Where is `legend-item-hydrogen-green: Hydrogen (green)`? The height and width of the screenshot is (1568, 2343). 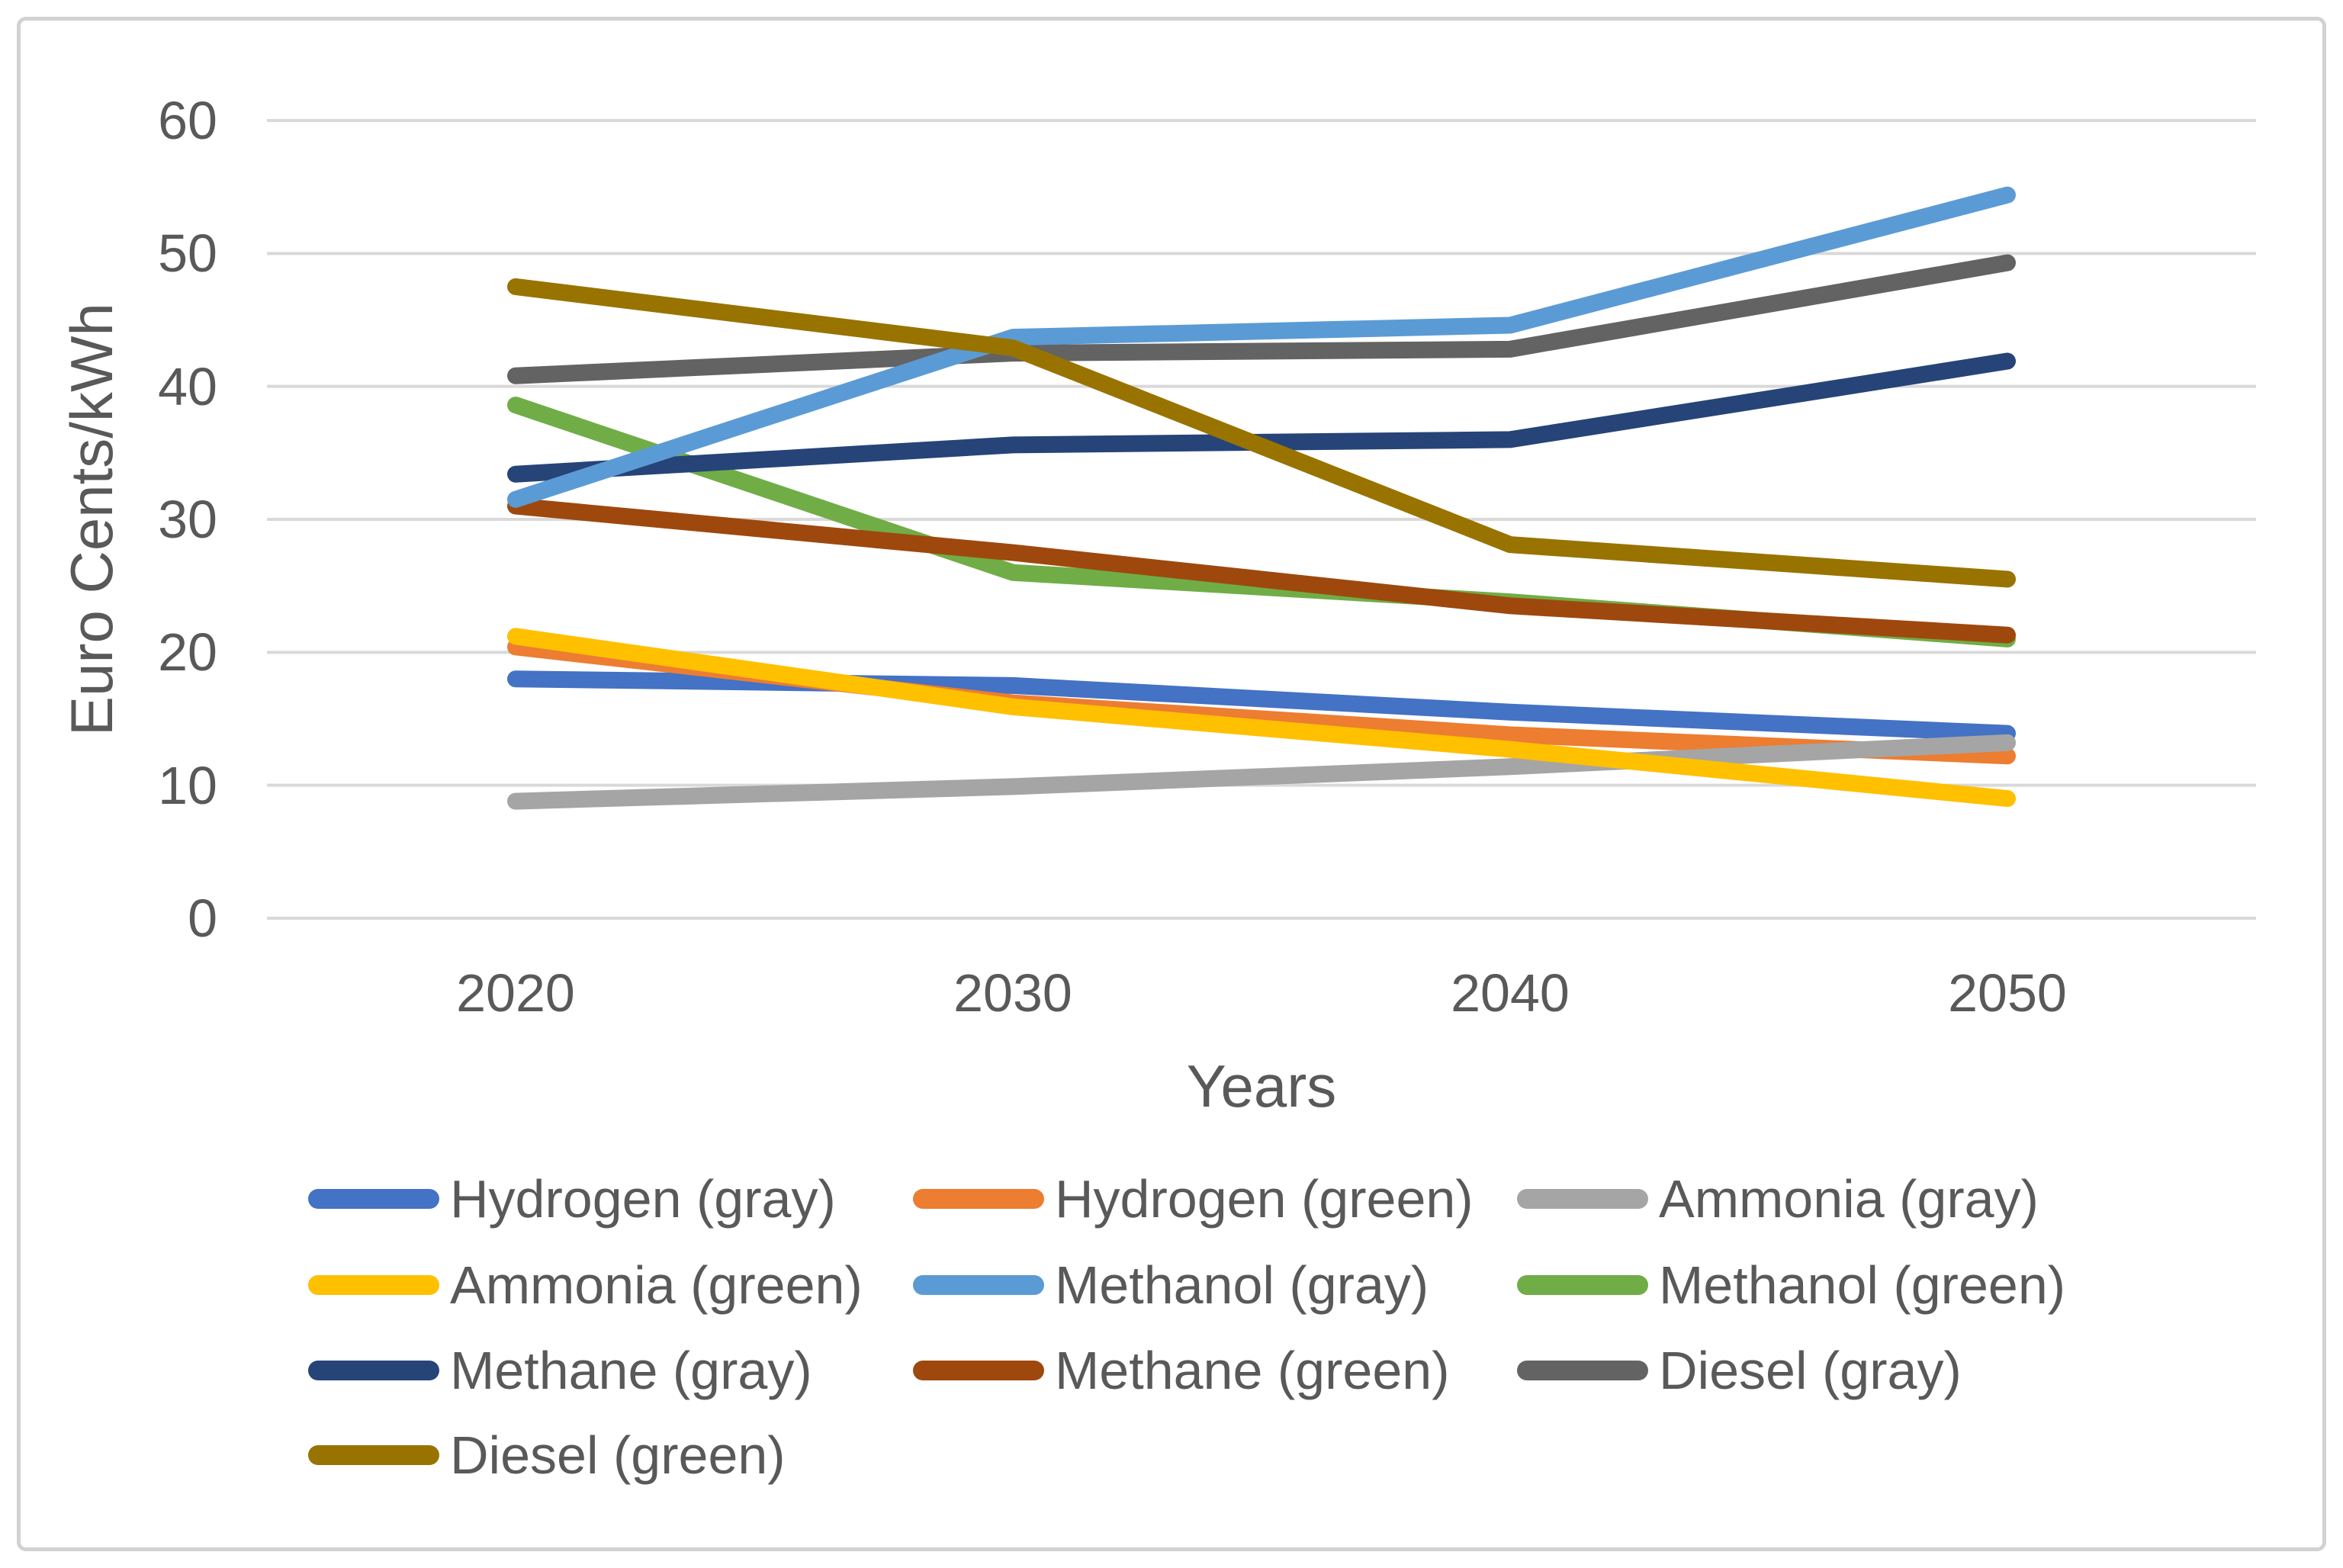 legend-item-hydrogen-green: Hydrogen (green) is located at coordinates (1193, 1199).